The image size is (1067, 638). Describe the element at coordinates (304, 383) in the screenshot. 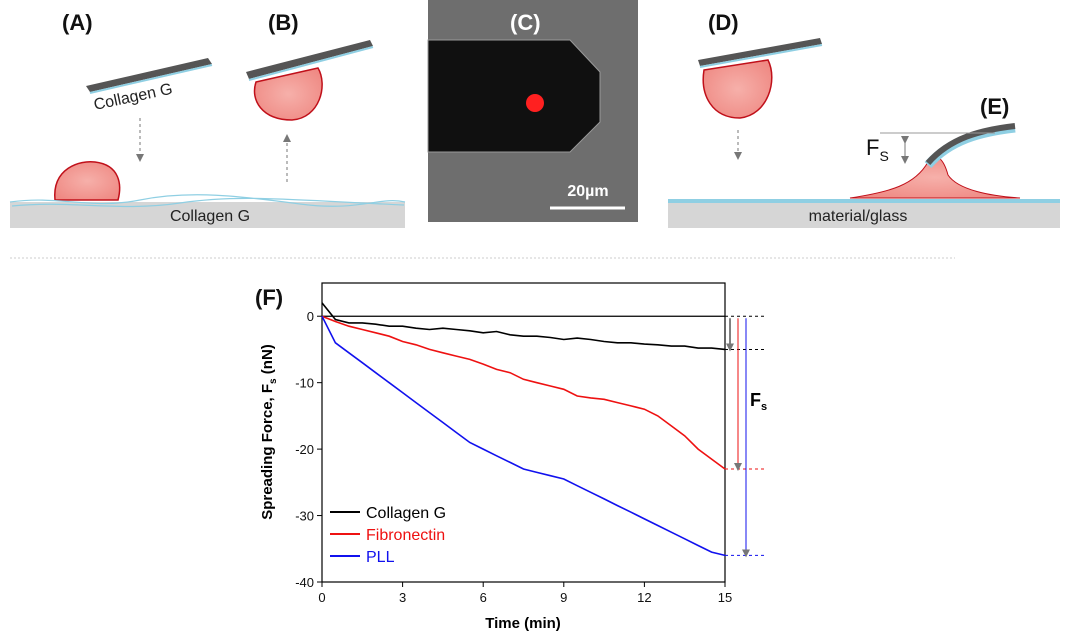

I see `y-tick-label: -10` at that location.